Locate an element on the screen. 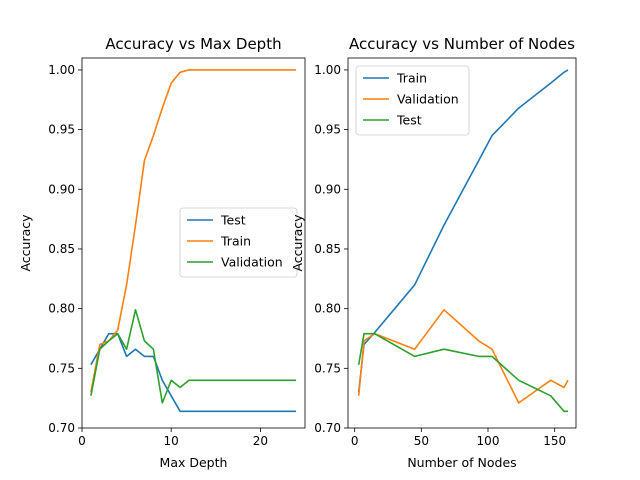 The width and height of the screenshot is (640, 480). x-tick-label: 100 is located at coordinates (488, 441).